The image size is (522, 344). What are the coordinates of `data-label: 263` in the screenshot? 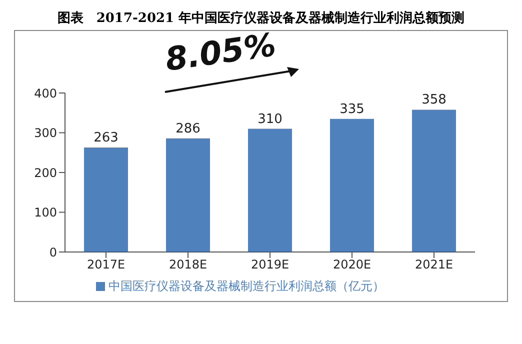 It's located at (106, 138).